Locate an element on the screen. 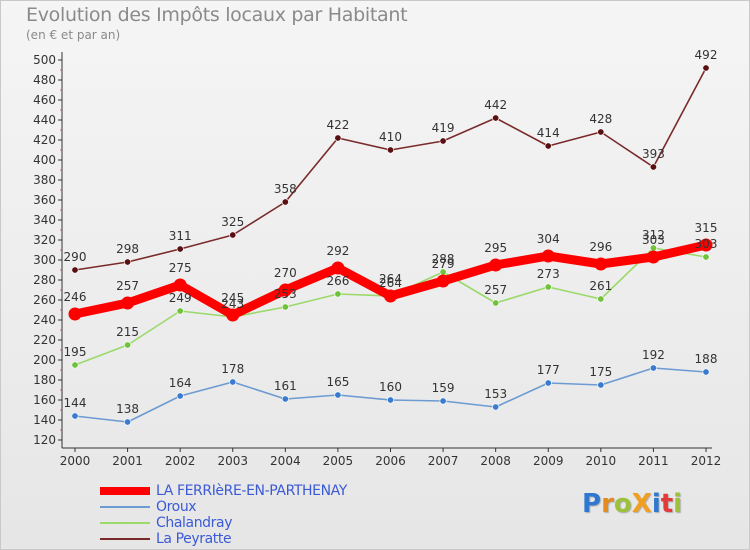 The image size is (750, 550). data-label-oroux: 153 is located at coordinates (495, 394).